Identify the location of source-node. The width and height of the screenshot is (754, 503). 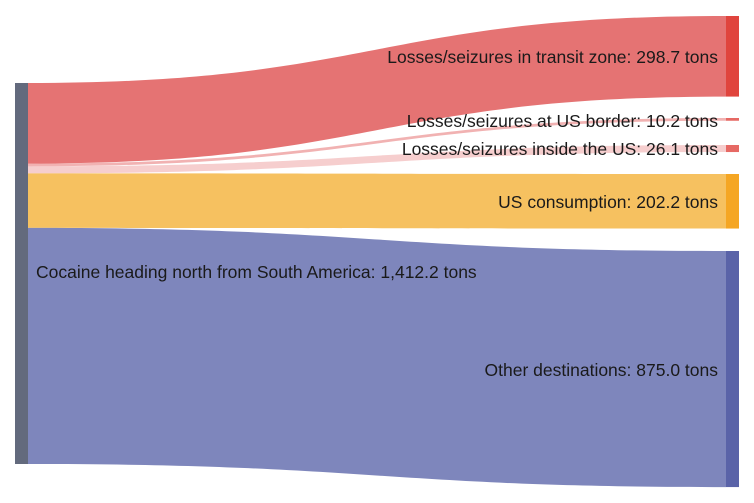
(21, 273).